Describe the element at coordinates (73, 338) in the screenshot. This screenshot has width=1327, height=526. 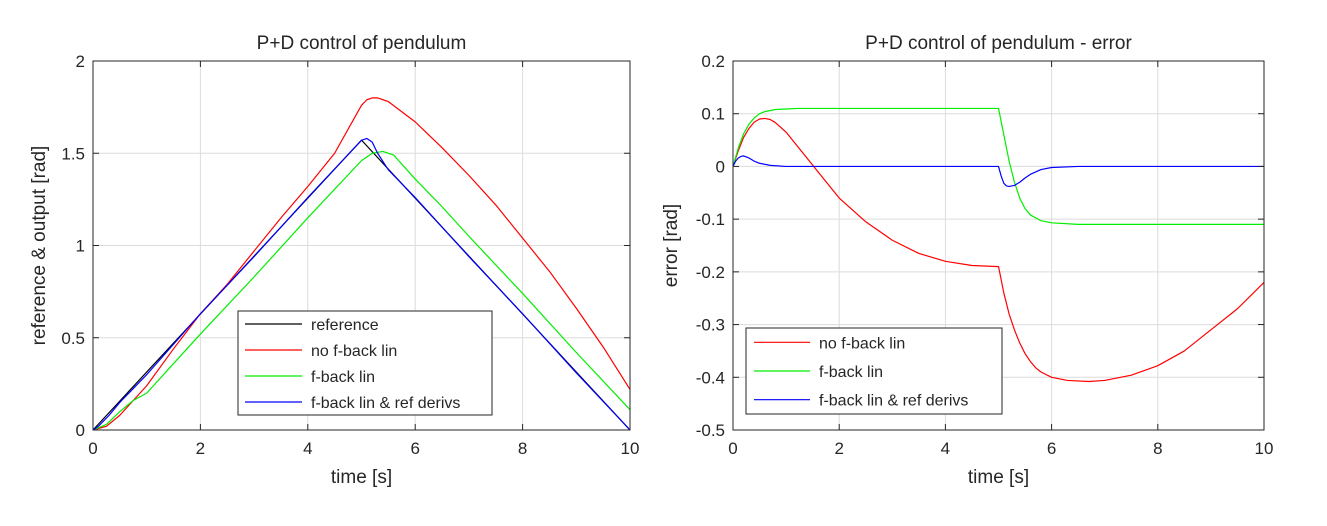
I see `y-tick-label: 0.5` at that location.